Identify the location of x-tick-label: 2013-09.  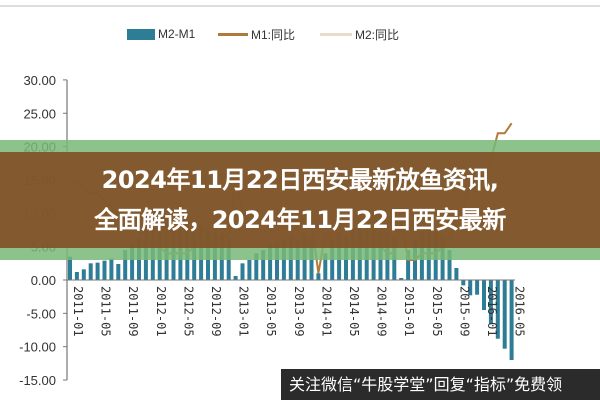
(299, 311).